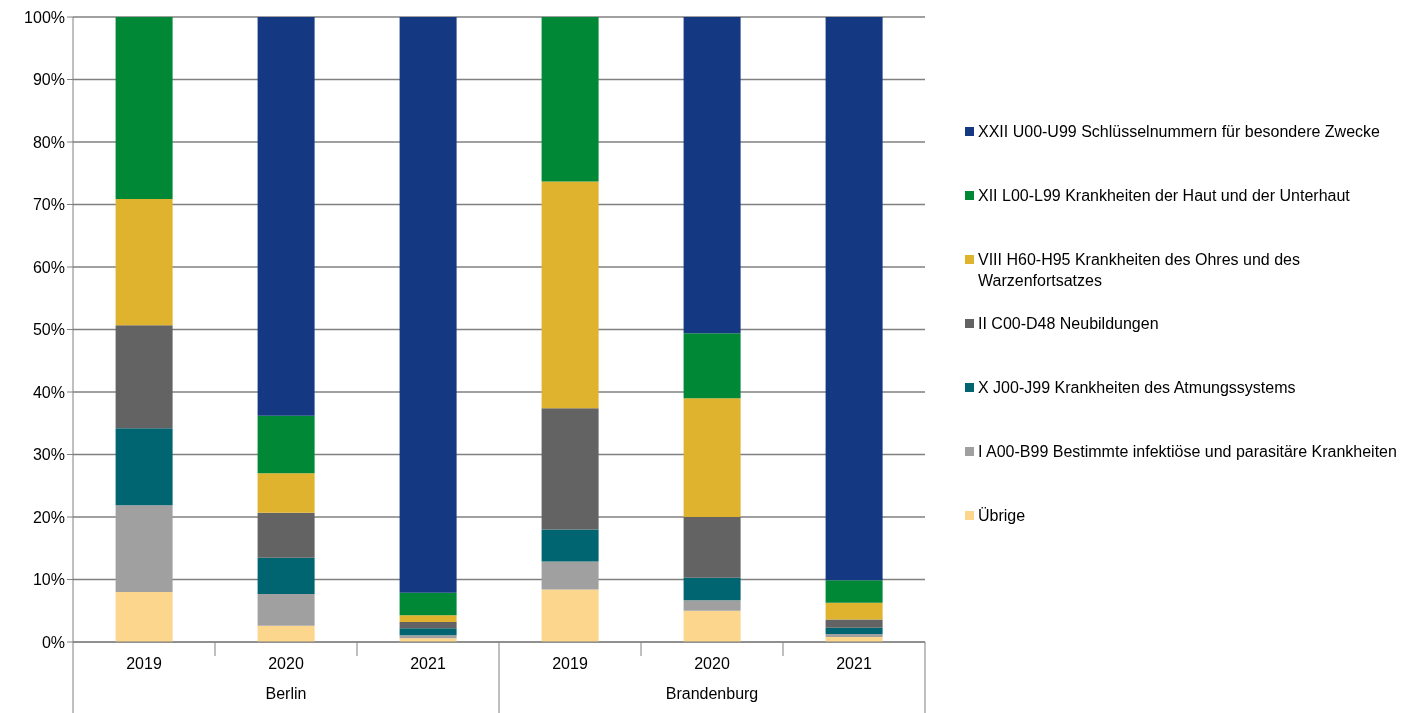  What do you see at coordinates (48, 517) in the screenshot?
I see `y-tick-label: 20%` at bounding box center [48, 517].